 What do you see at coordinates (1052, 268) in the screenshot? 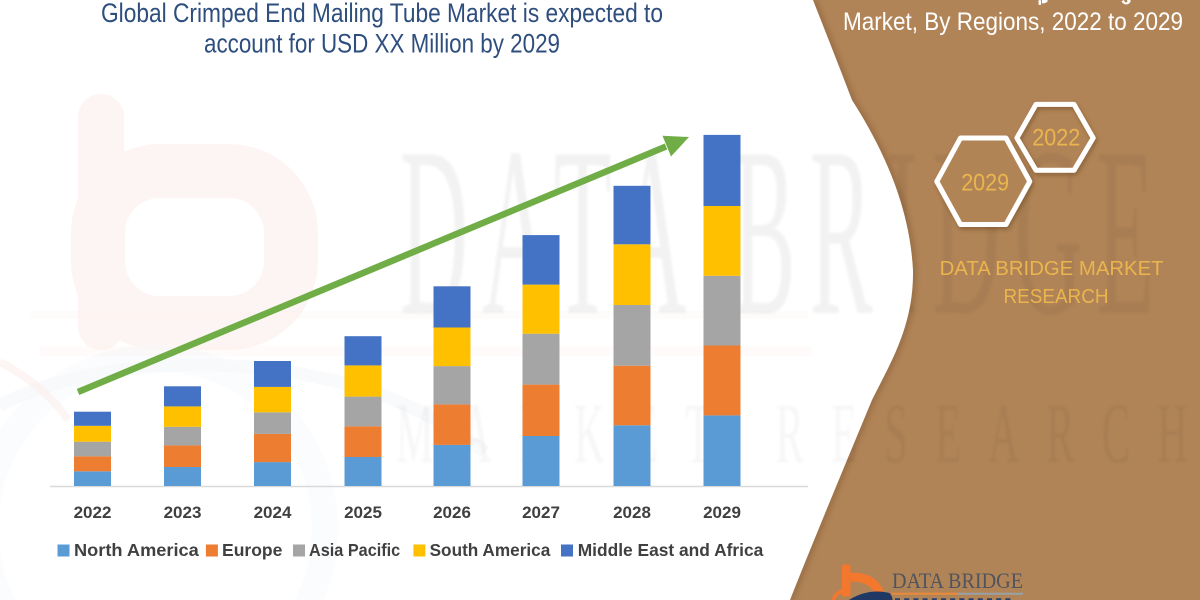
I see `svg-text: DATA BRIDGE MARKET` at bounding box center [1052, 268].